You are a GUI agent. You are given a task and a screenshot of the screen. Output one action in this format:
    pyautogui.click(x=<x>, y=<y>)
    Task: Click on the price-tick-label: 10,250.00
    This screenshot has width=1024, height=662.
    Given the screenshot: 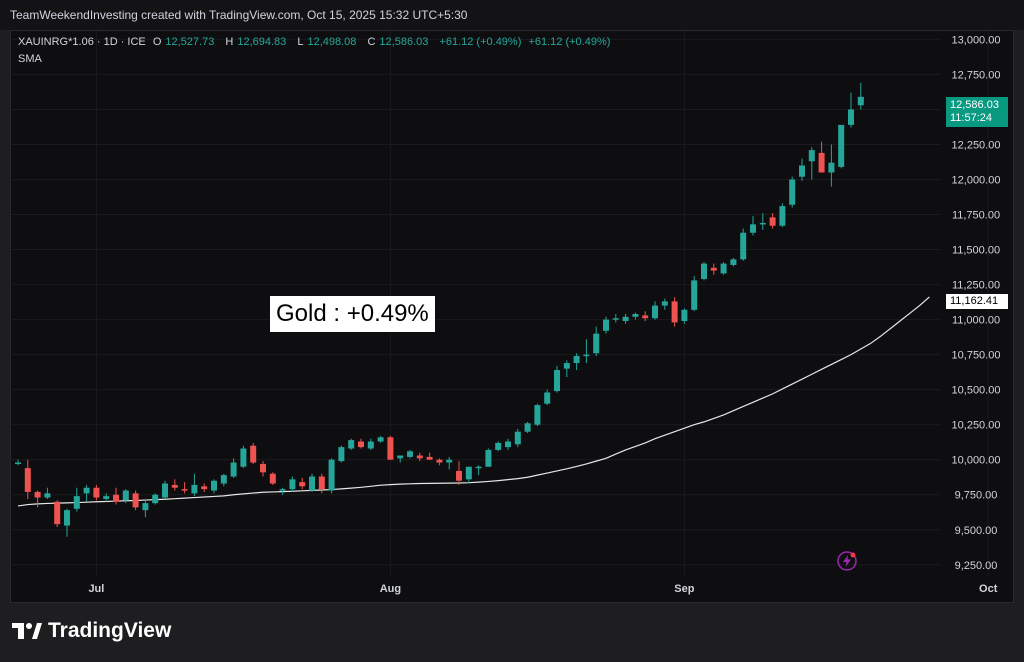 What is the action you would take?
    pyautogui.click(x=976, y=426)
    